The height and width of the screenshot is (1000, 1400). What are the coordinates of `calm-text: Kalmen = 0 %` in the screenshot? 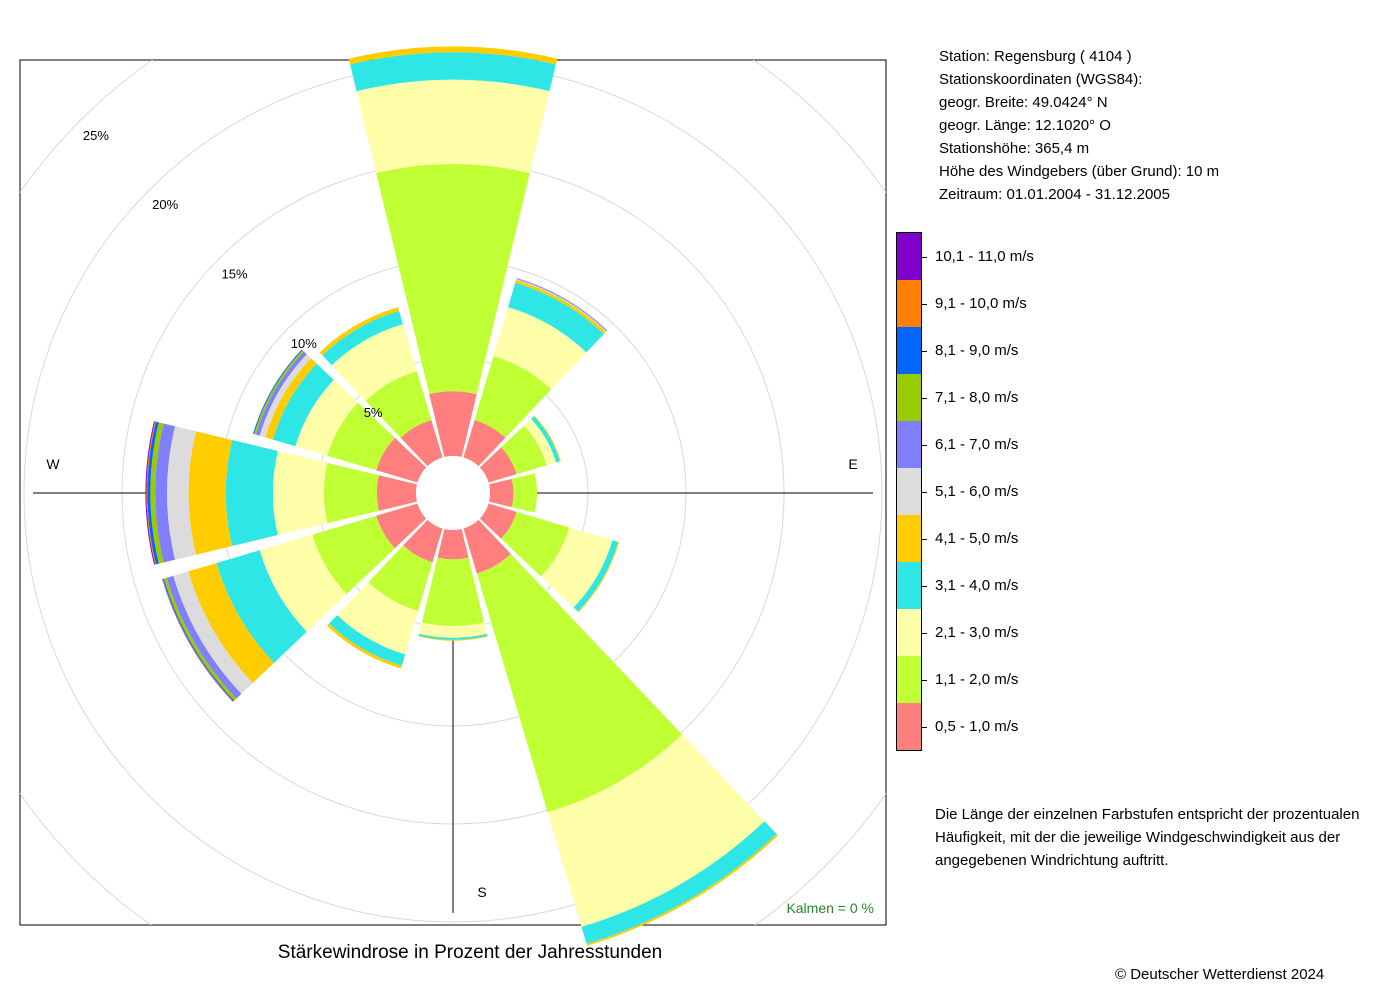 It's located at (830, 908).